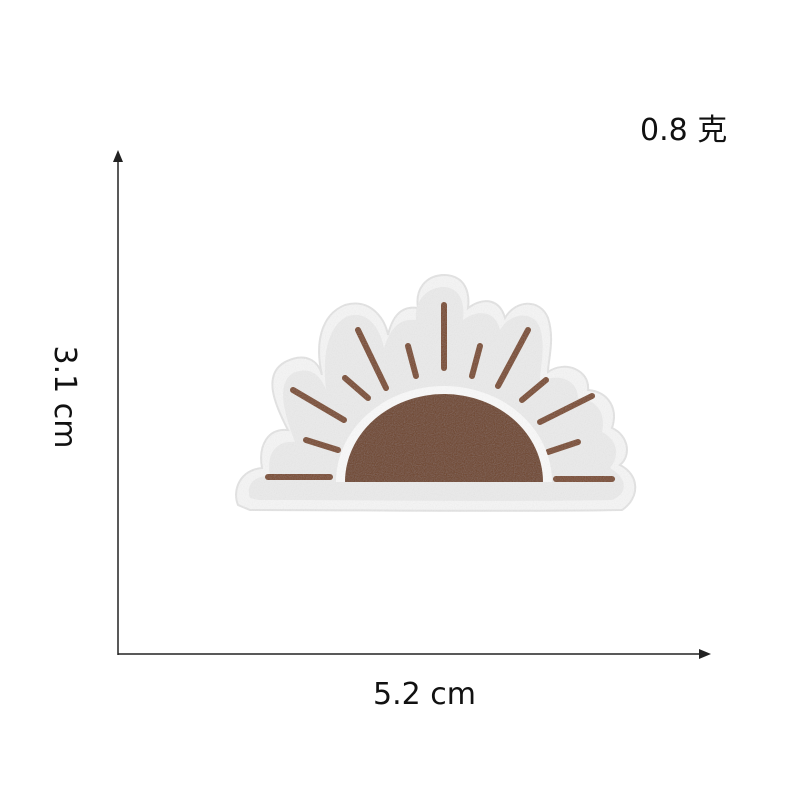 Image resolution: width=800 pixels, height=800 pixels. Describe the element at coordinates (444, 438) in the screenshot. I see `sun-half-disc` at that location.